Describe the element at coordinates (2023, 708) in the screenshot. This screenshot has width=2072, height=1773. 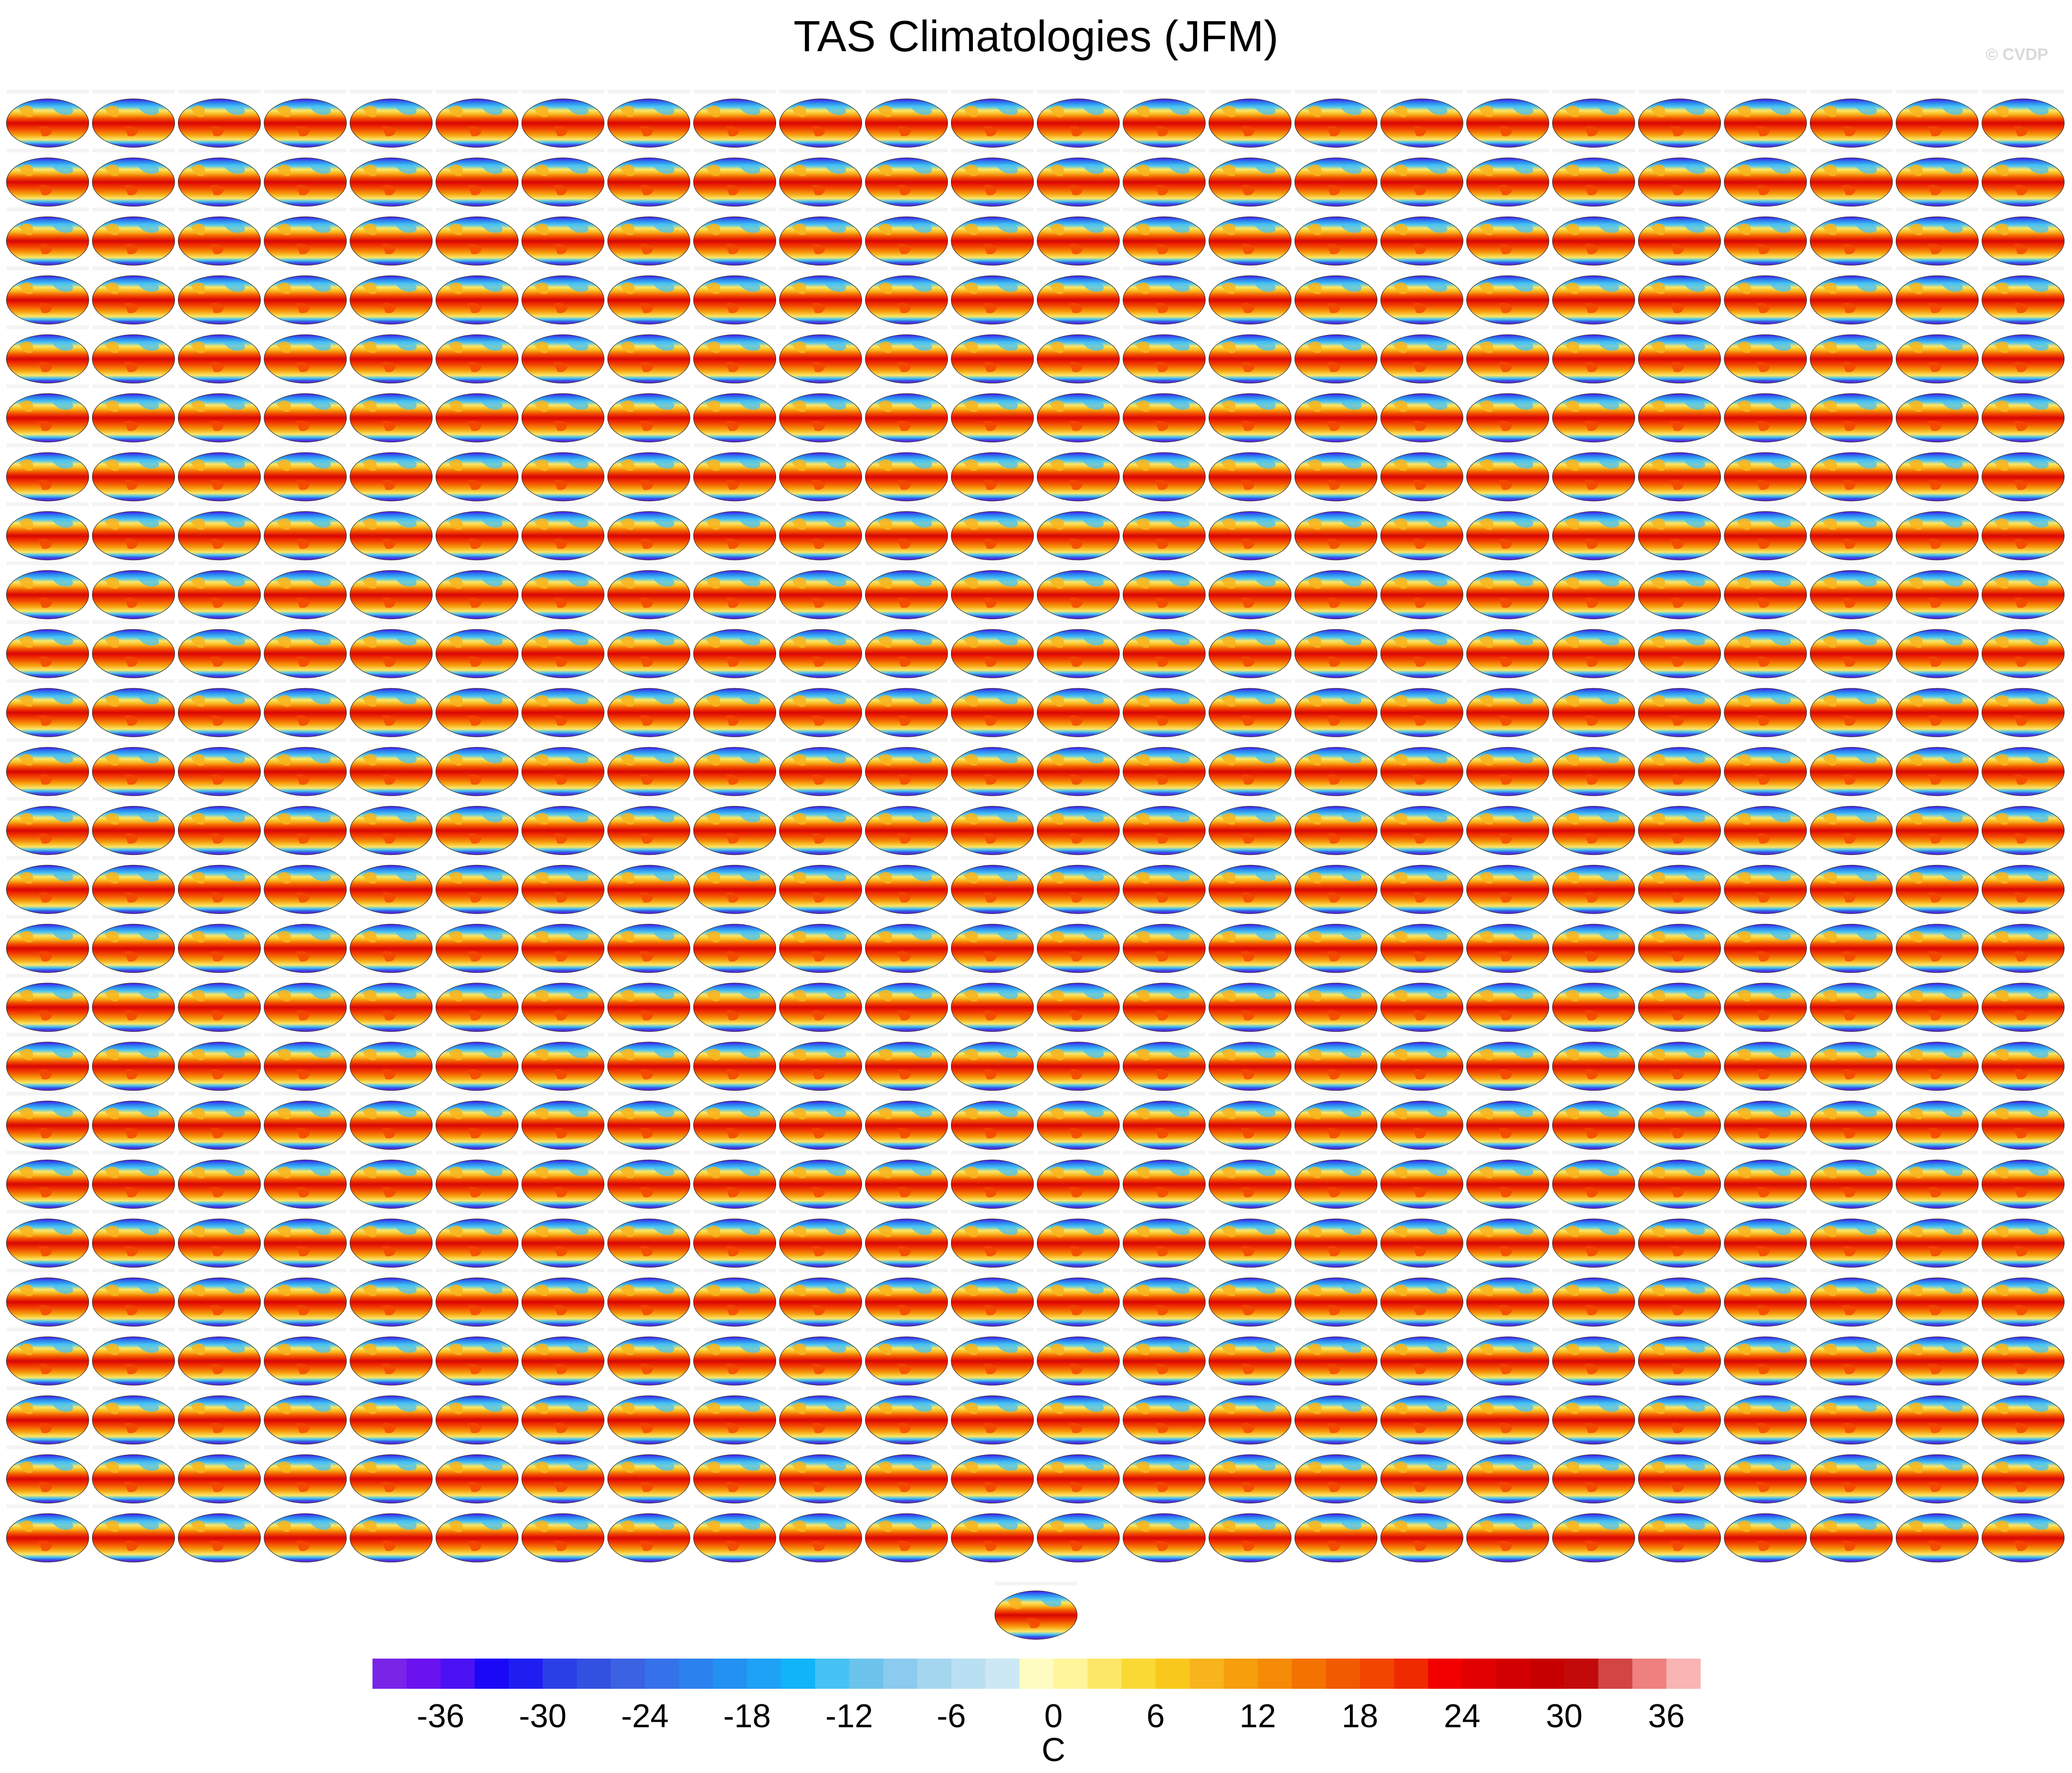
I see `map-panel-r11-c24` at that location.